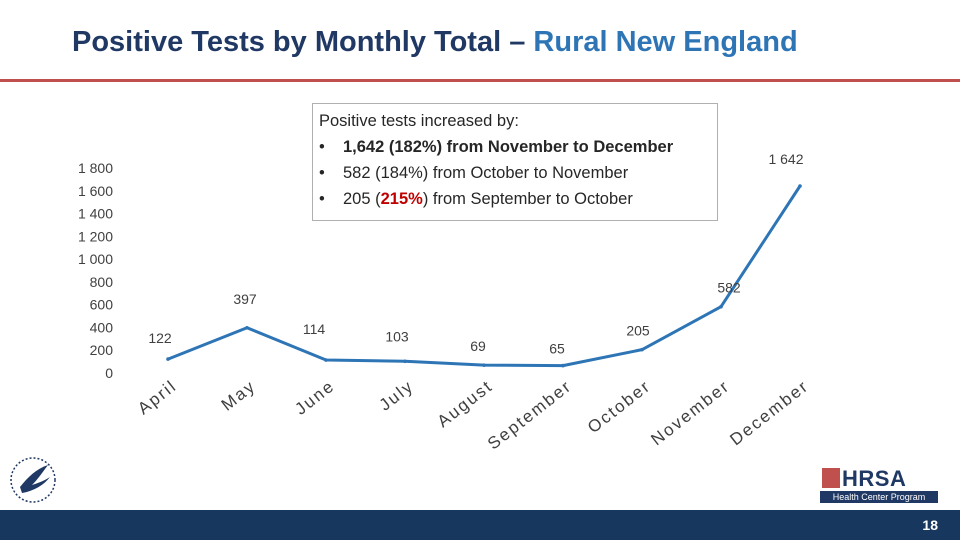  I want to click on title-divider, so click(480, 80).